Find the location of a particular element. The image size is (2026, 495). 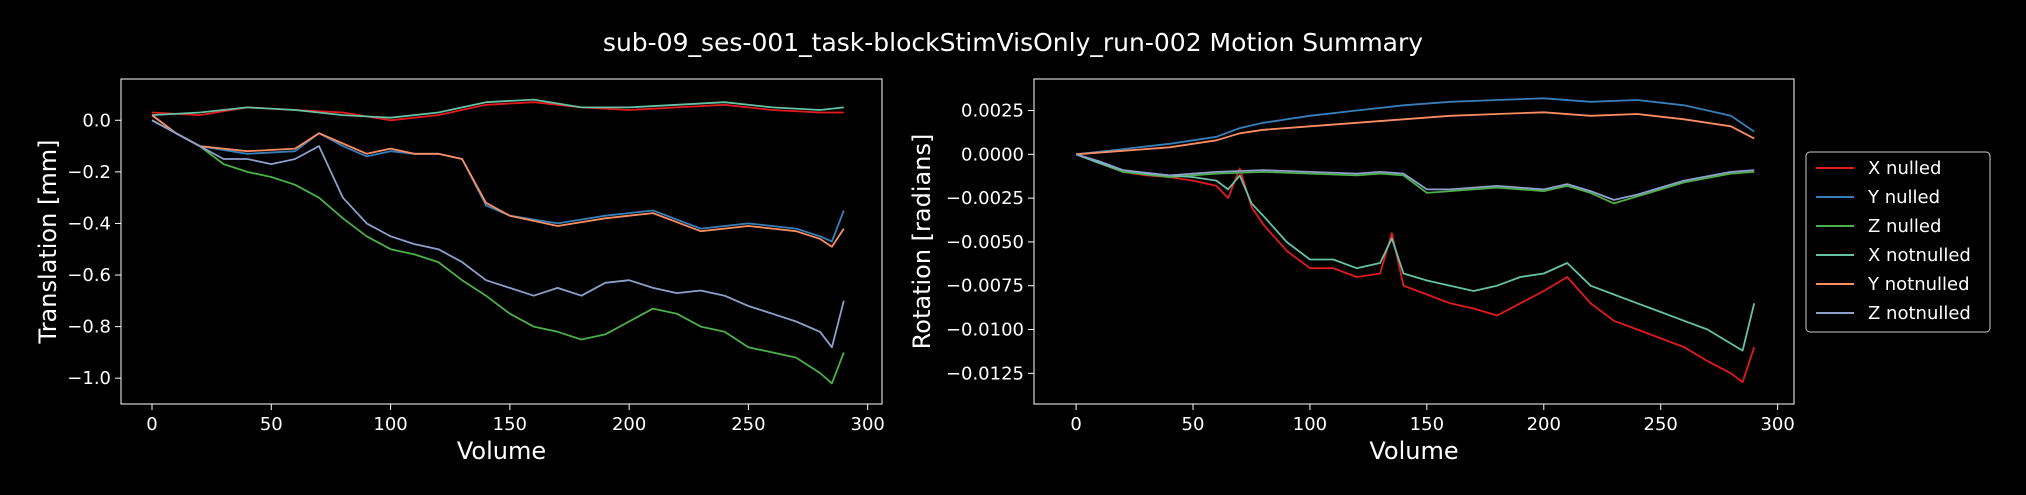

legend-label: Y notnulled is located at coordinates (1918, 284).